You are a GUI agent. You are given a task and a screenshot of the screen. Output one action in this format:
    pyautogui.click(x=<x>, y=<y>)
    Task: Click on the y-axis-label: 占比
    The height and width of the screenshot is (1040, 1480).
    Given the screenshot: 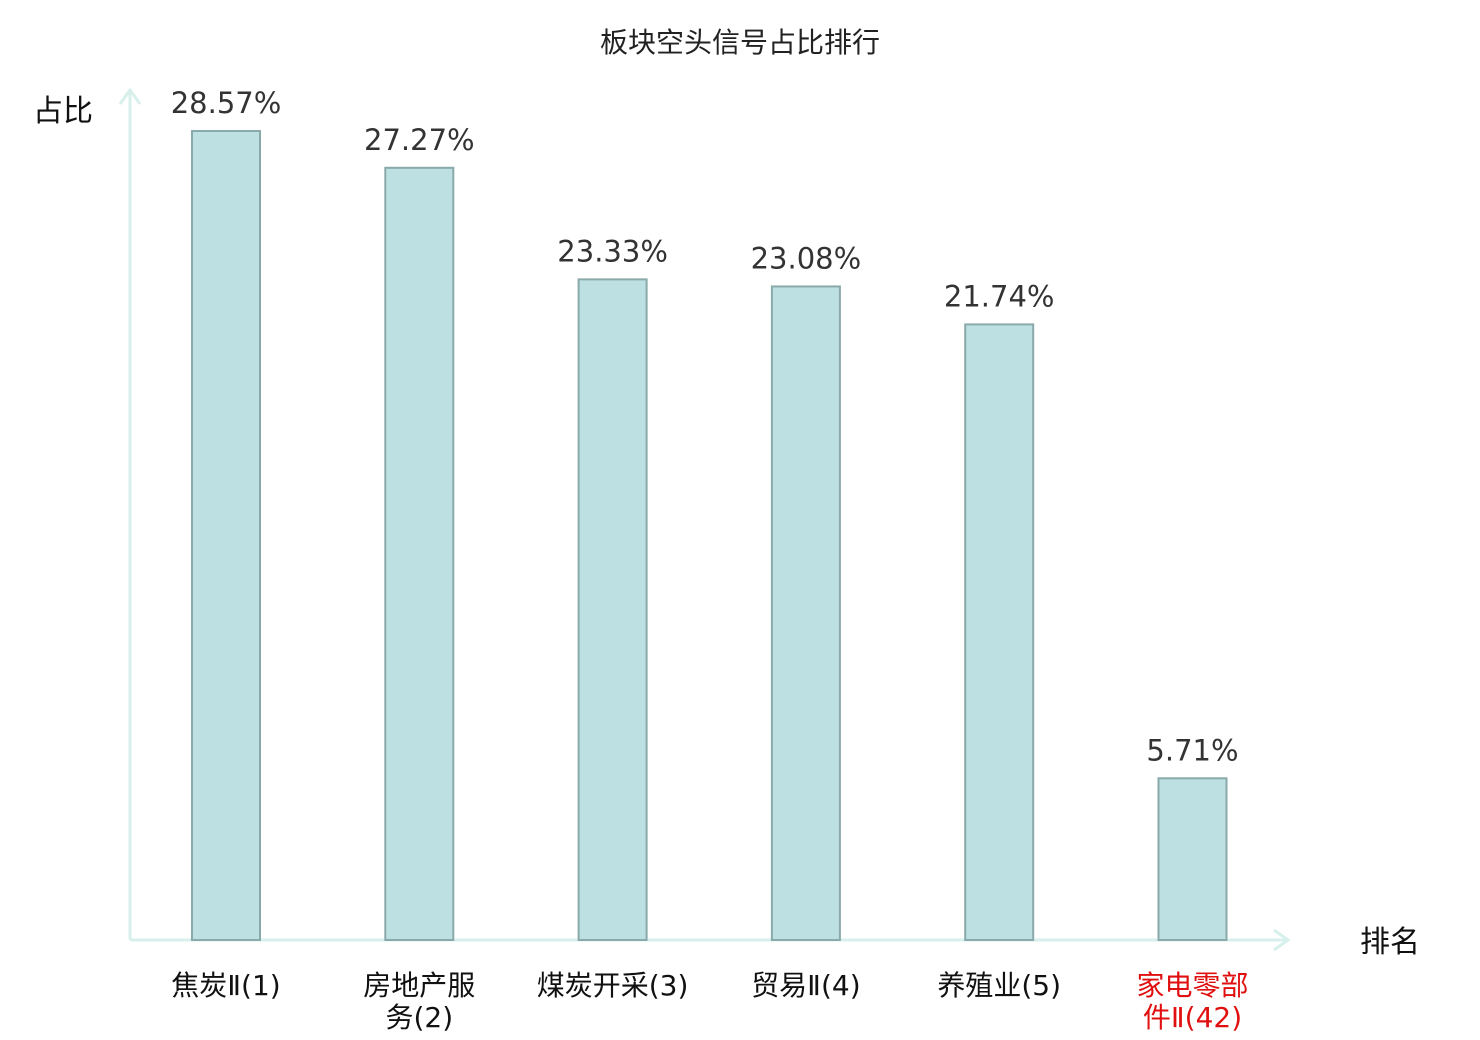 What is the action you would take?
    pyautogui.click(x=63, y=111)
    